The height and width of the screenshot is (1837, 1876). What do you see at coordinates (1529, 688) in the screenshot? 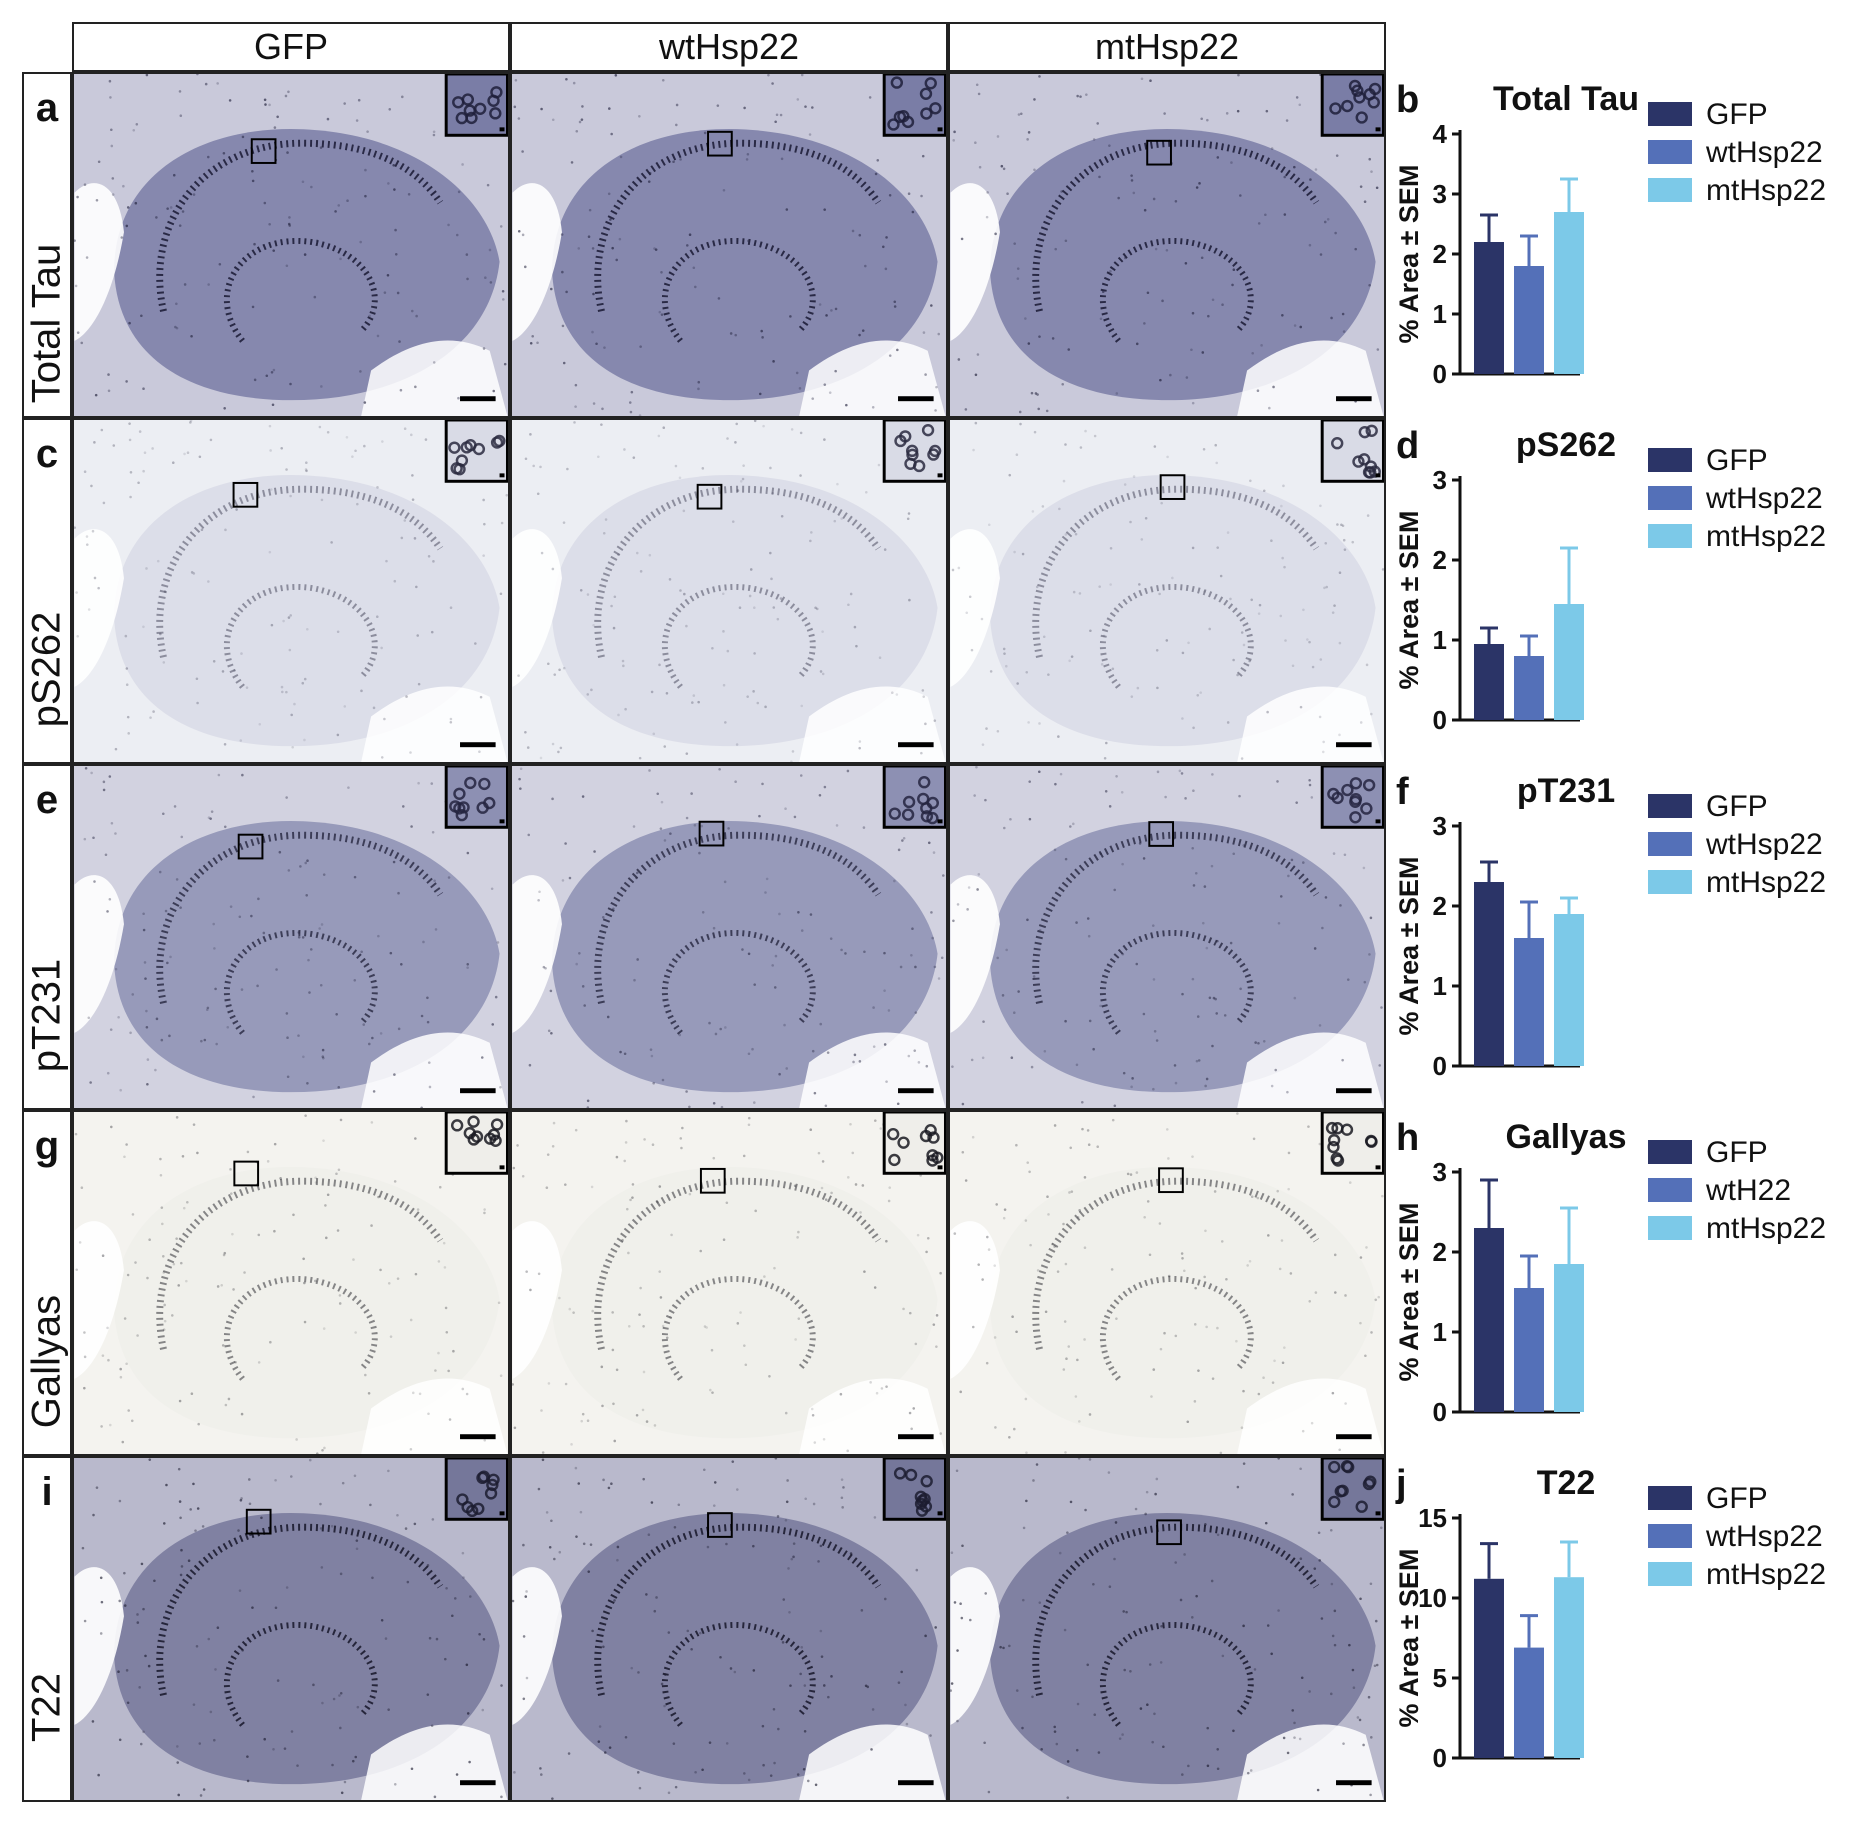
I see `bar-wtHsp22` at bounding box center [1529, 688].